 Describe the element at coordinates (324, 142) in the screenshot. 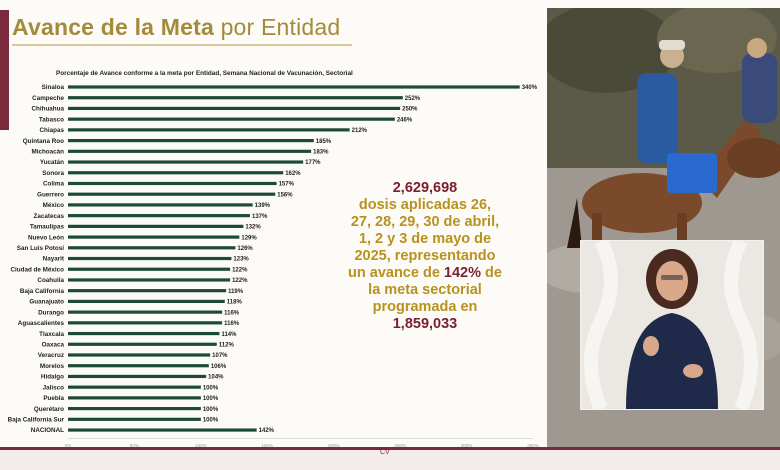

I see `value-label: 185%` at that location.